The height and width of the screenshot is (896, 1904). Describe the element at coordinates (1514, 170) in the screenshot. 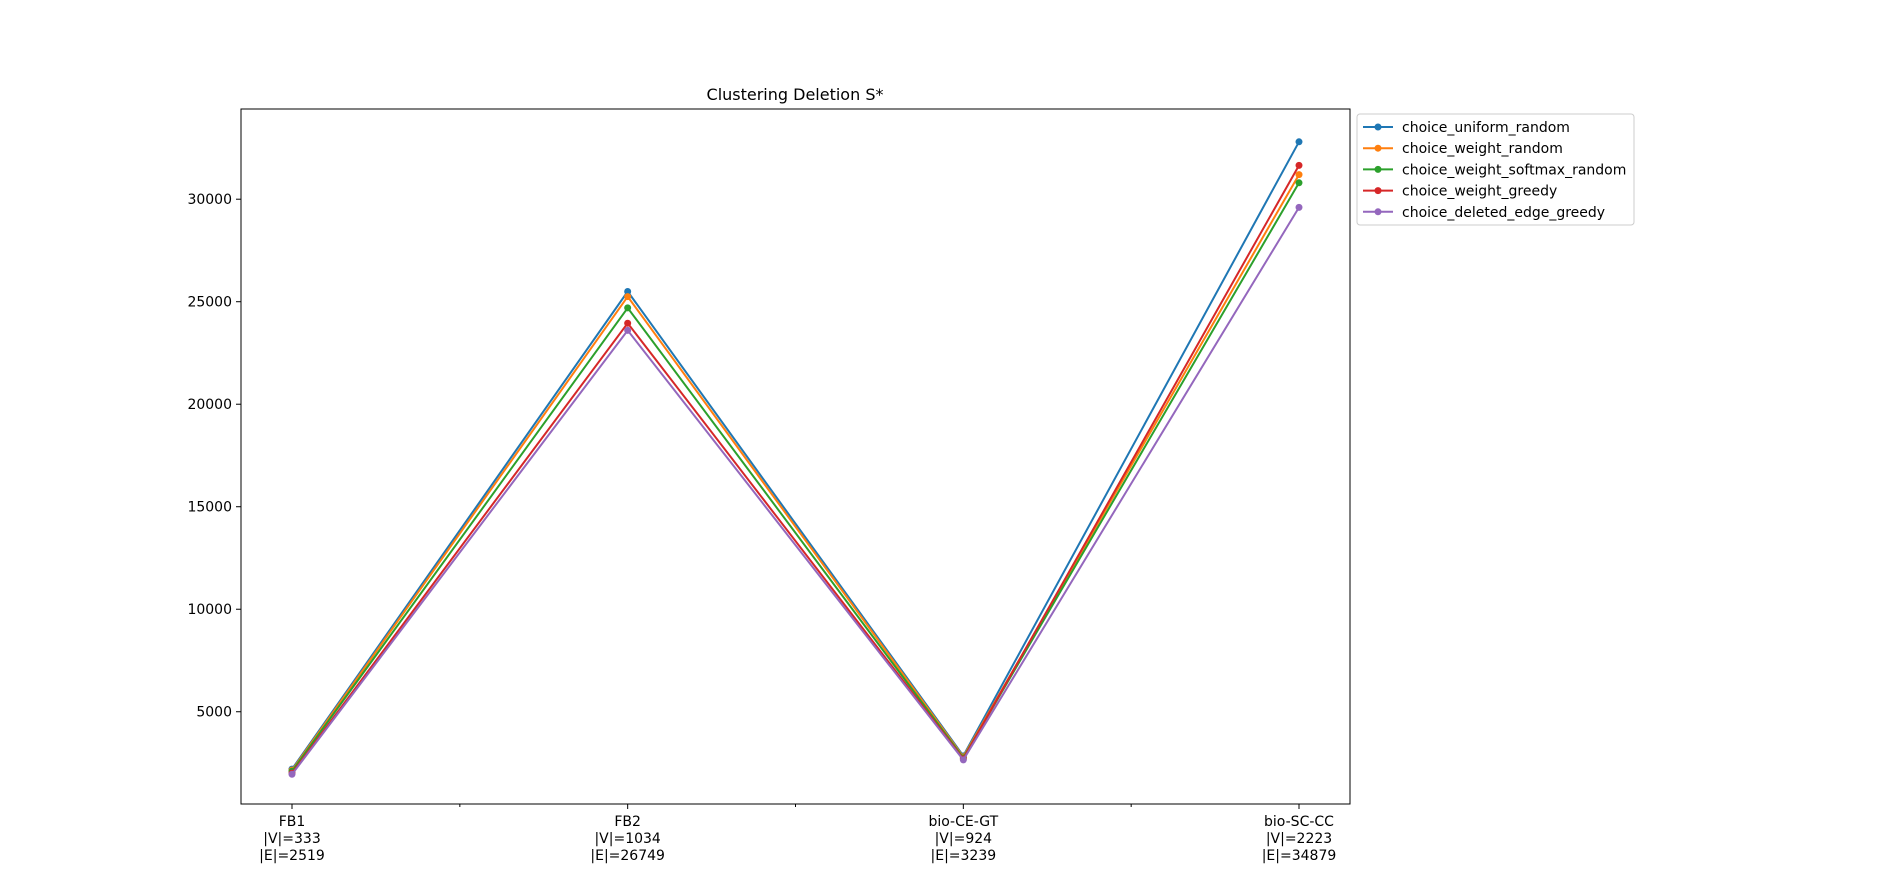

I see `legend-label: choice_weight_softmax_random` at that location.